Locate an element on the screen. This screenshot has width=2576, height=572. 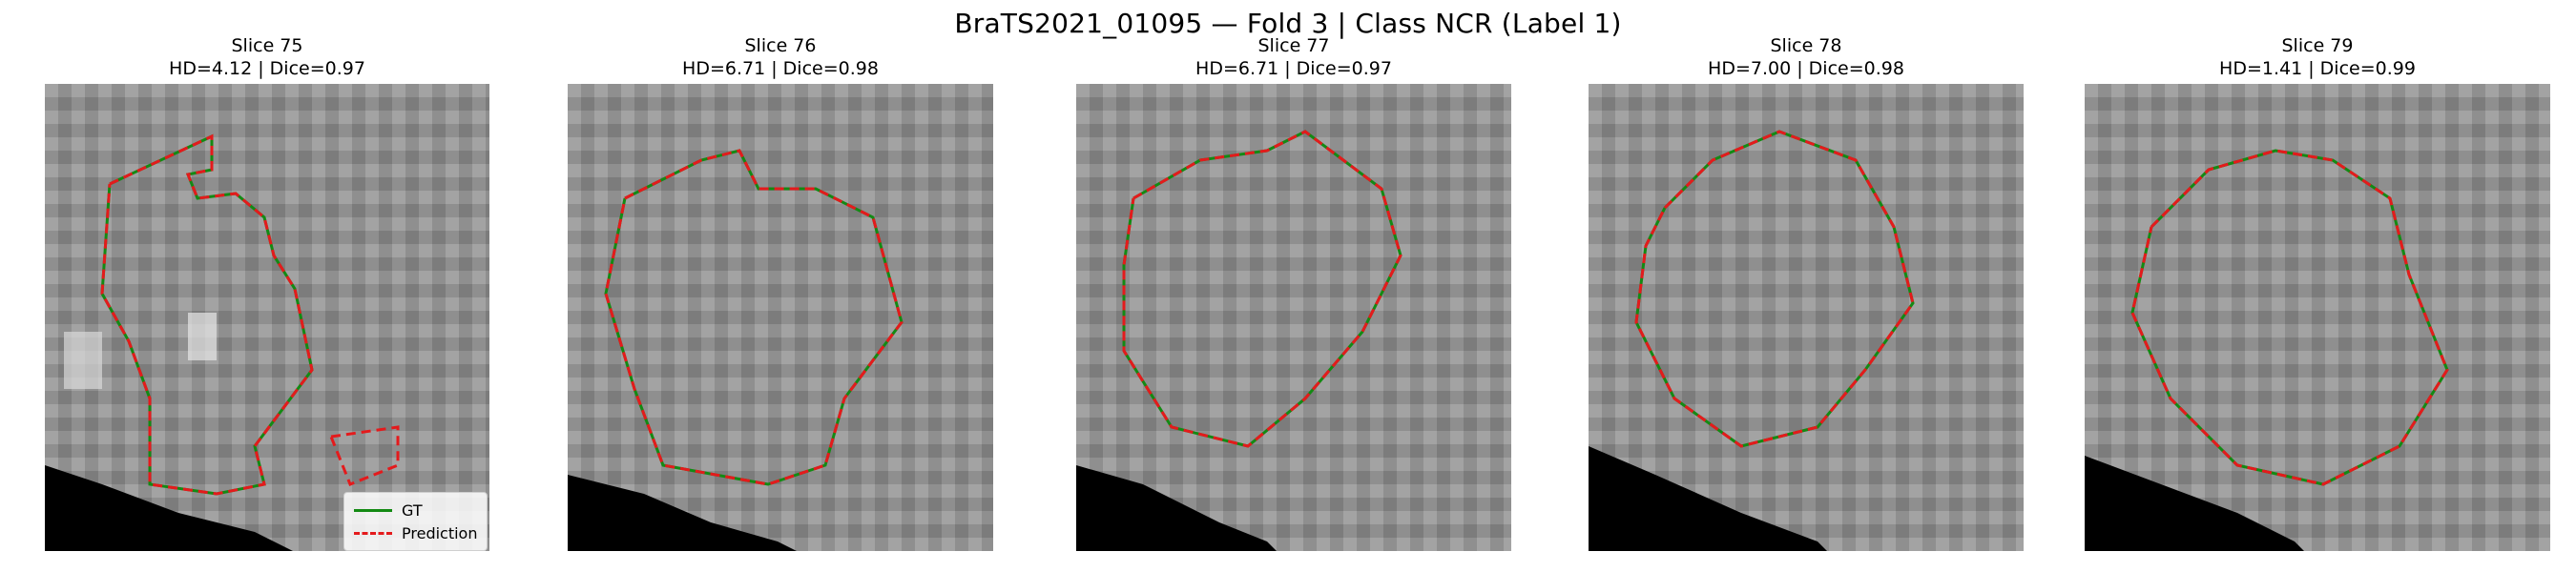
legend-item-prediction: Prediction is located at coordinates (415, 532).